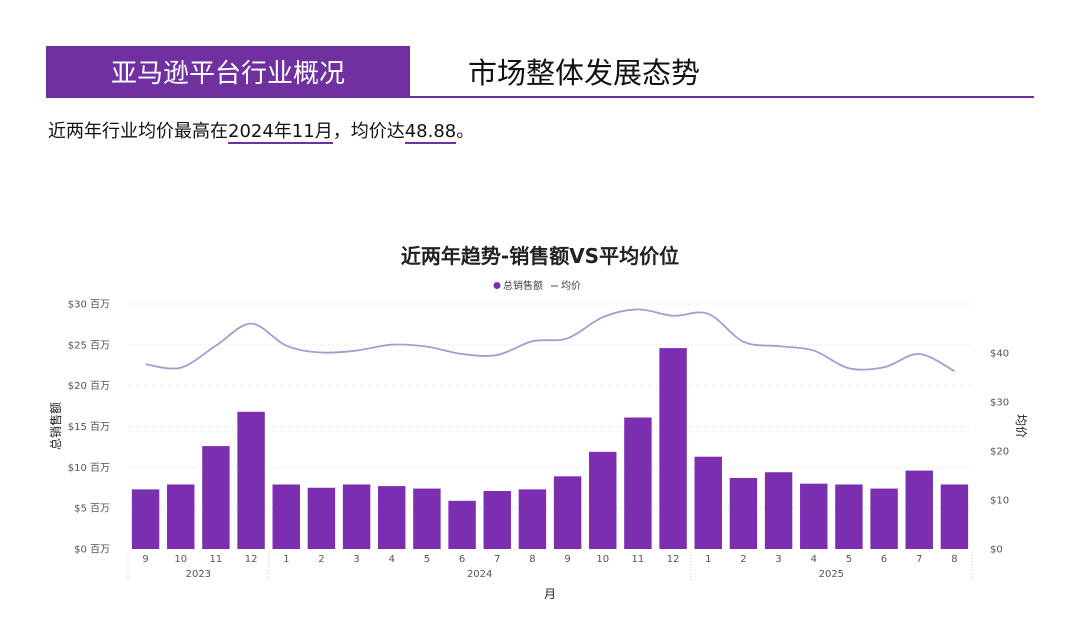  Describe the element at coordinates (996, 550) in the screenshot. I see `y-right-tick-label: $0` at that location.